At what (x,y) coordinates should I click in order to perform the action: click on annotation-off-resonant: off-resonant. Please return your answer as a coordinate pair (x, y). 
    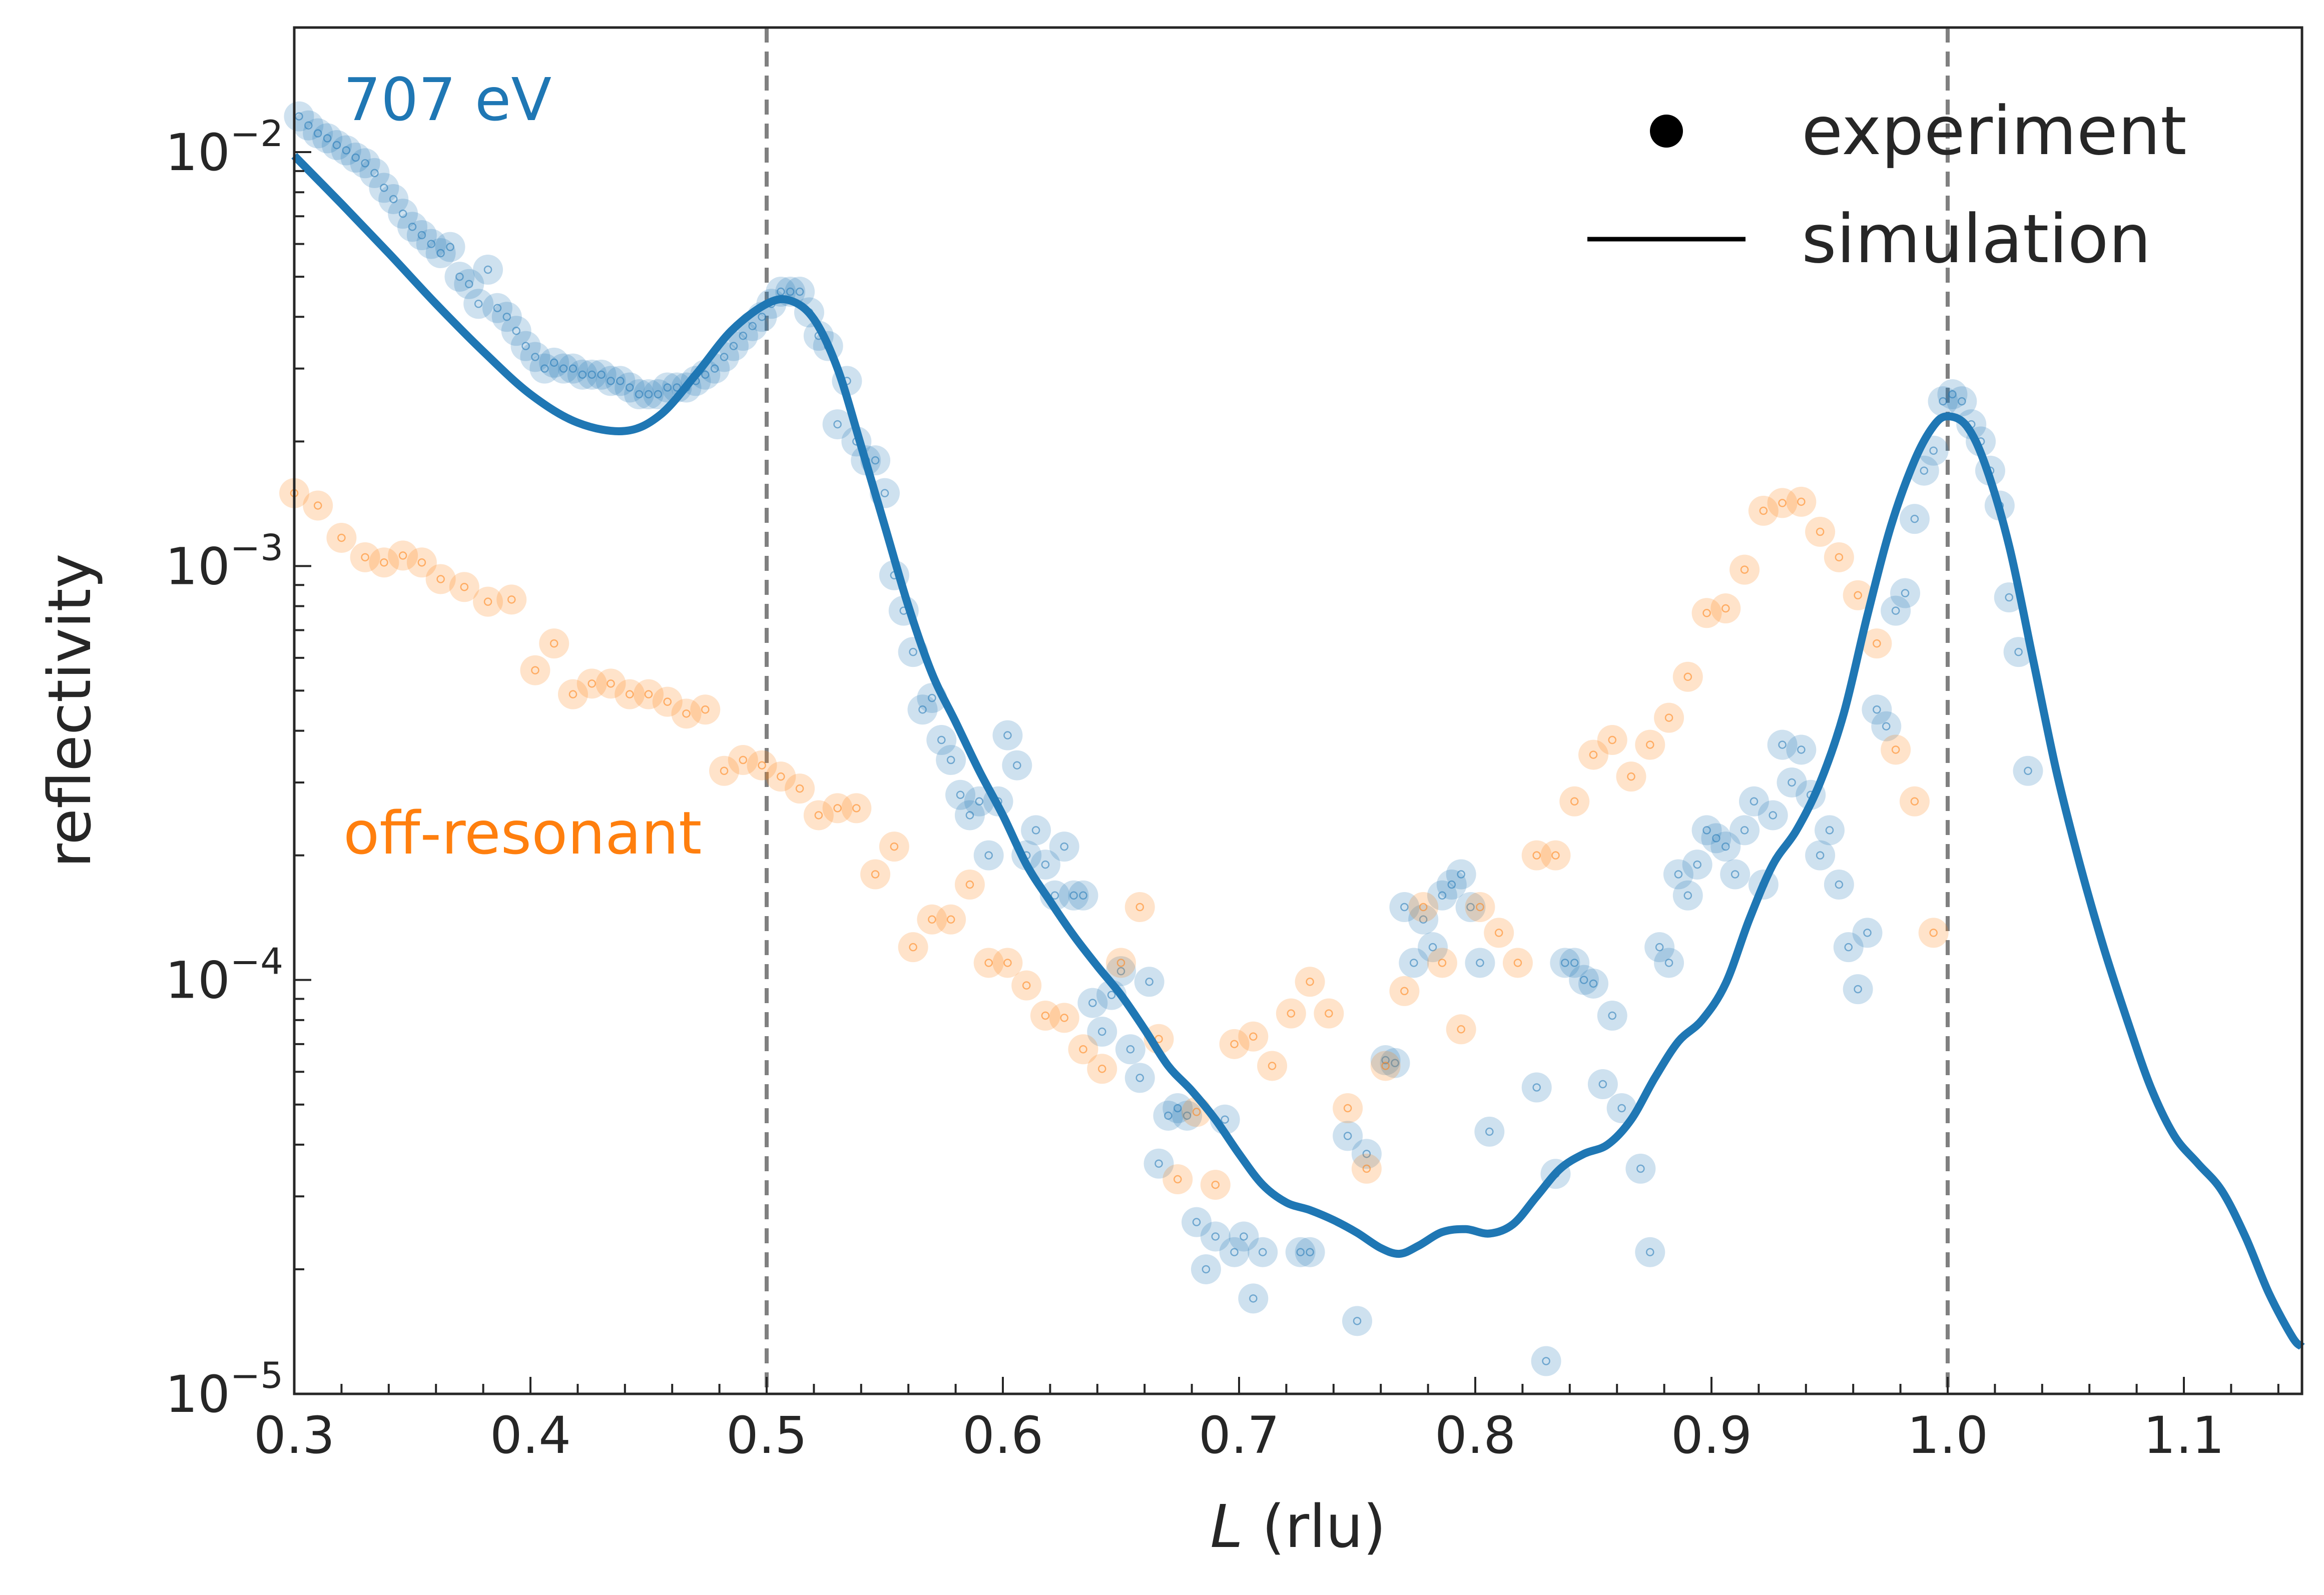
    Looking at the image, I should click on (522, 834).